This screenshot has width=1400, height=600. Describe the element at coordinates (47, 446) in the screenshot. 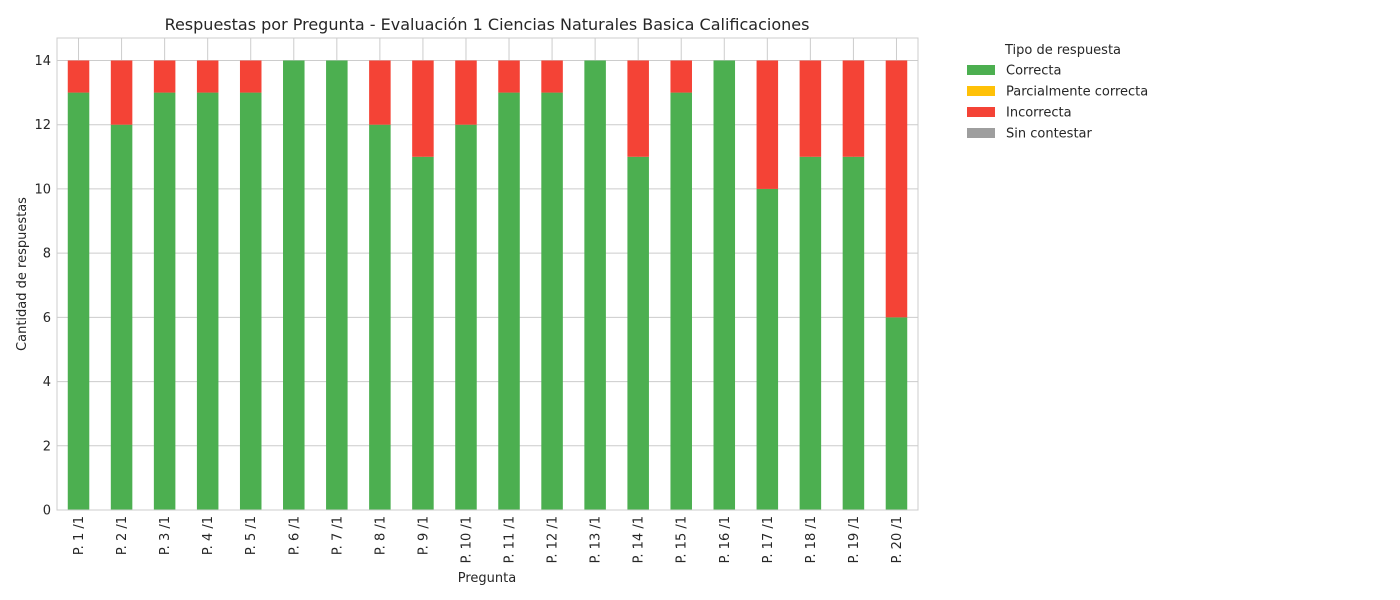

I see `y-tick-label: 2` at that location.